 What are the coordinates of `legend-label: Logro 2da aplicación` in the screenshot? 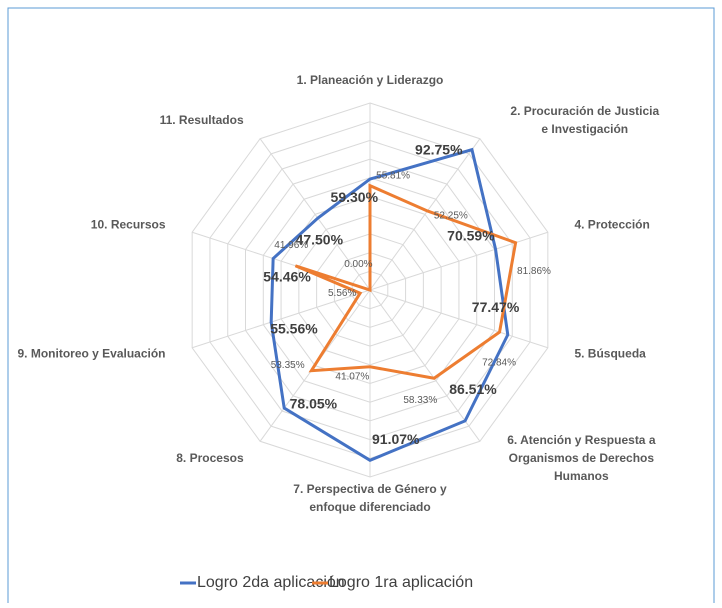 It's located at (271, 582).